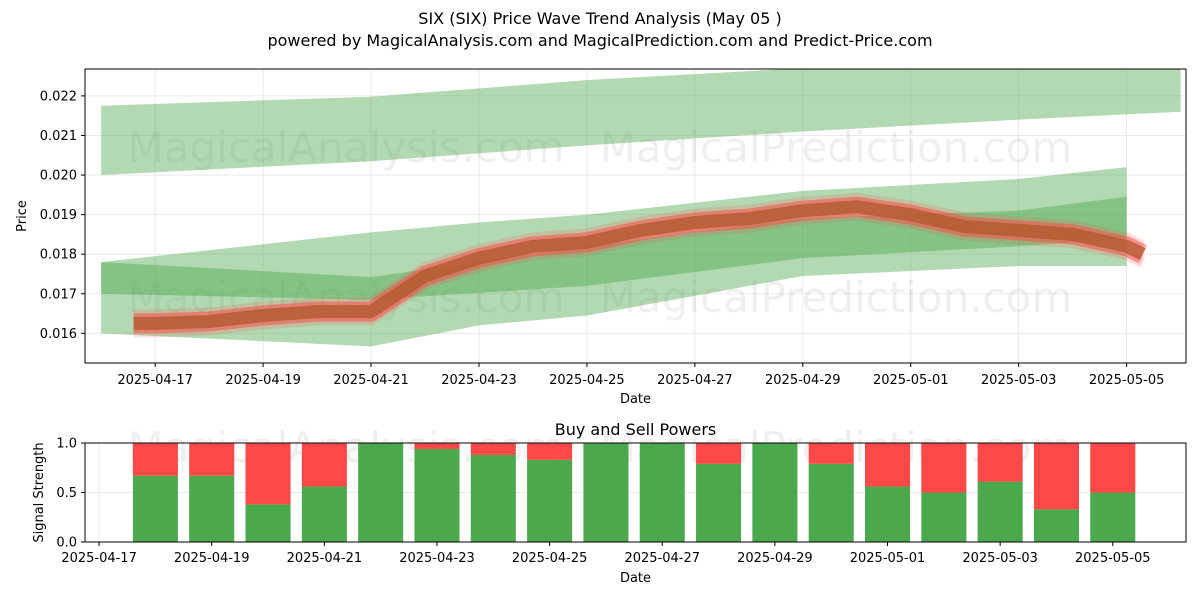 The image size is (1200, 600). I want to click on main-x-tick-label: 2025-04-29, so click(803, 380).